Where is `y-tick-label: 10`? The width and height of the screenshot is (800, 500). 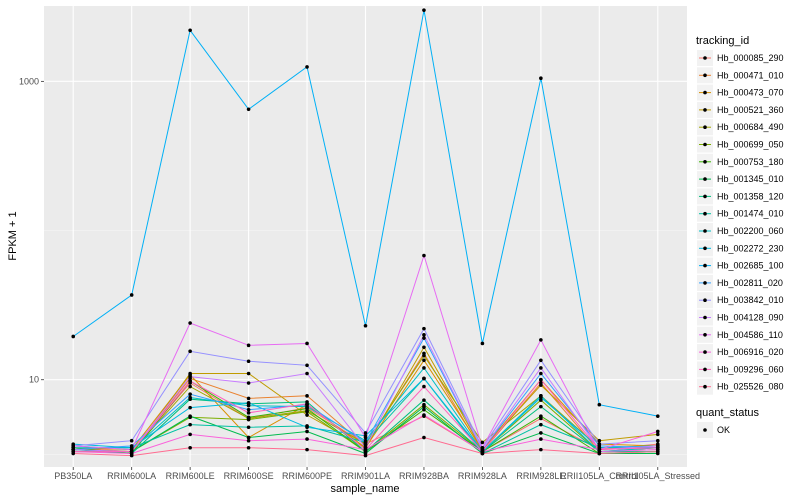 y-tick-label: 10 is located at coordinates (34, 380).